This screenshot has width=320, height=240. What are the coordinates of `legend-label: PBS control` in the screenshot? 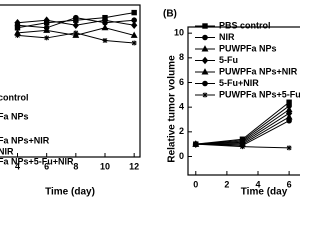 It's located at (245, 25).